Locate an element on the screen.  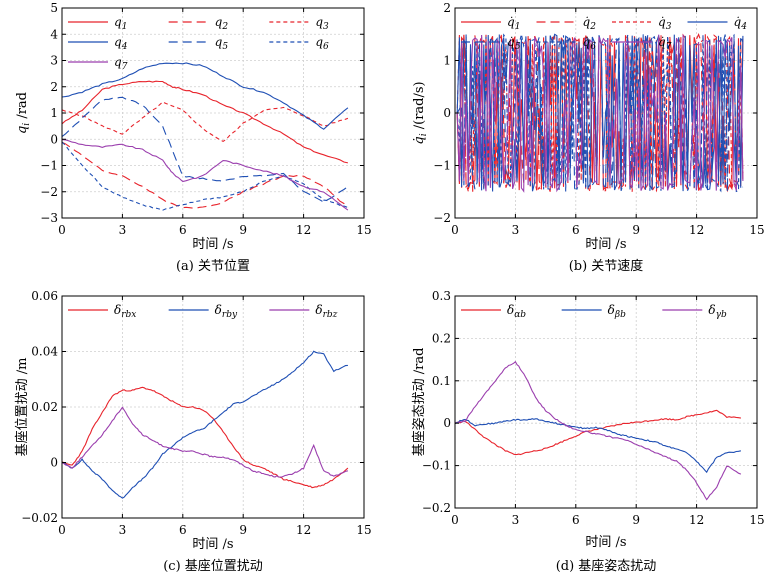
legend-item: q̇3 is located at coordinates (642, 23).